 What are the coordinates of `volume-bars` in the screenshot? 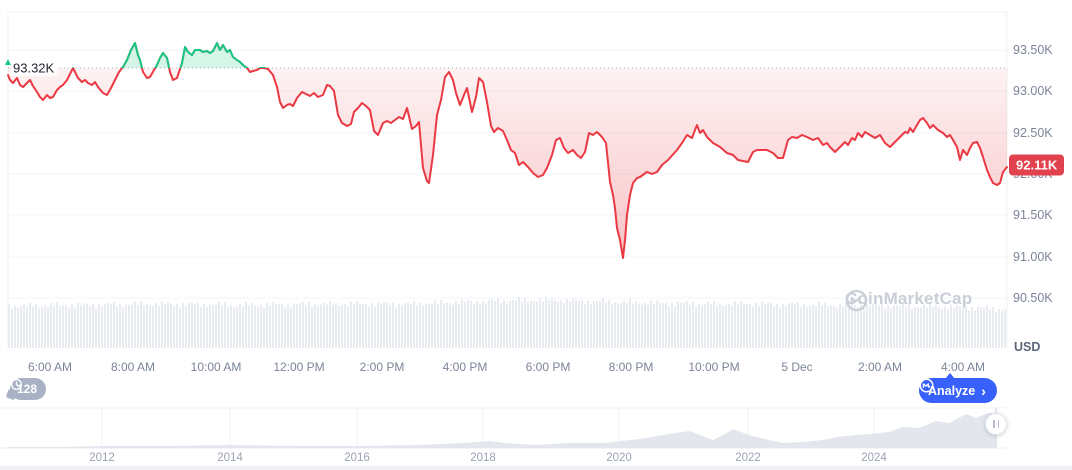 It's located at (507, 322).